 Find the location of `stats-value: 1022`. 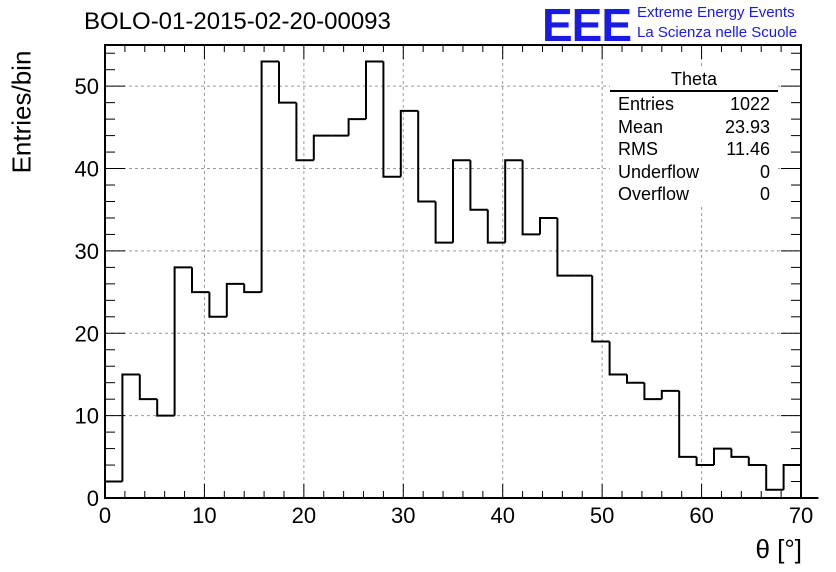

stats-value: 1022 is located at coordinates (749, 104).